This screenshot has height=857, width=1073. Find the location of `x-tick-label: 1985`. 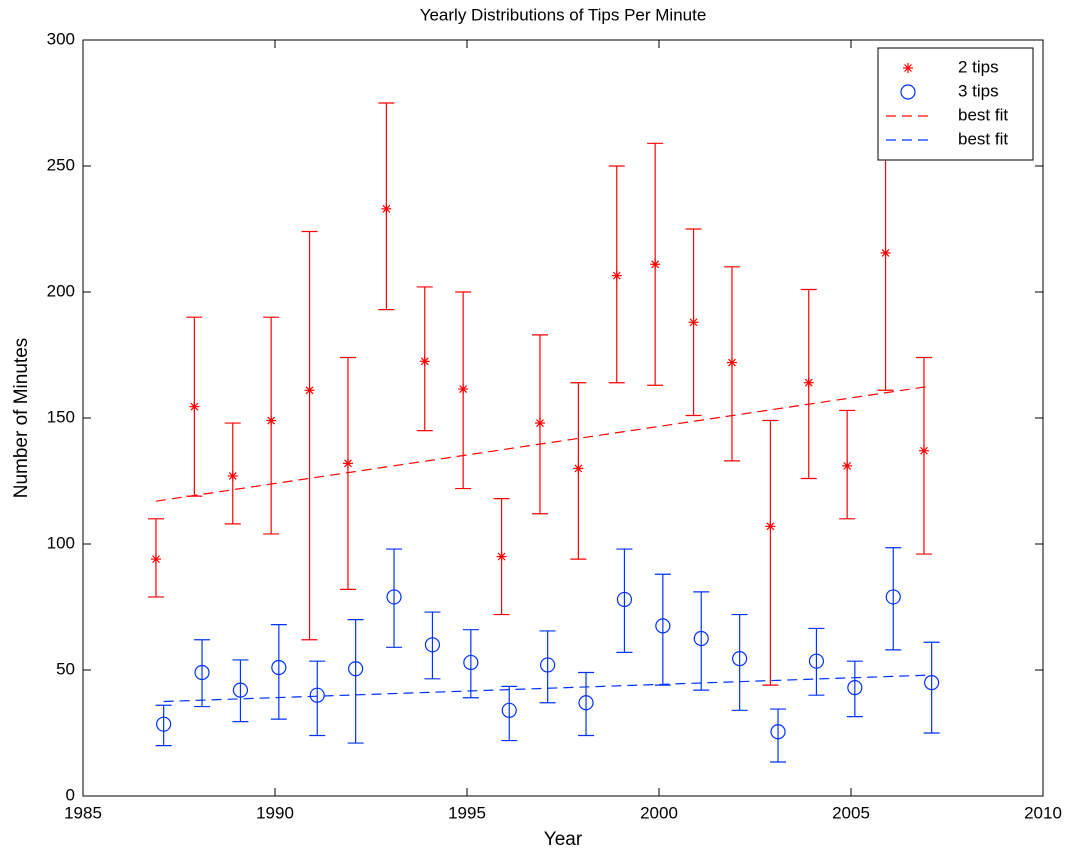

x-tick-label: 1985 is located at coordinates (83, 812).